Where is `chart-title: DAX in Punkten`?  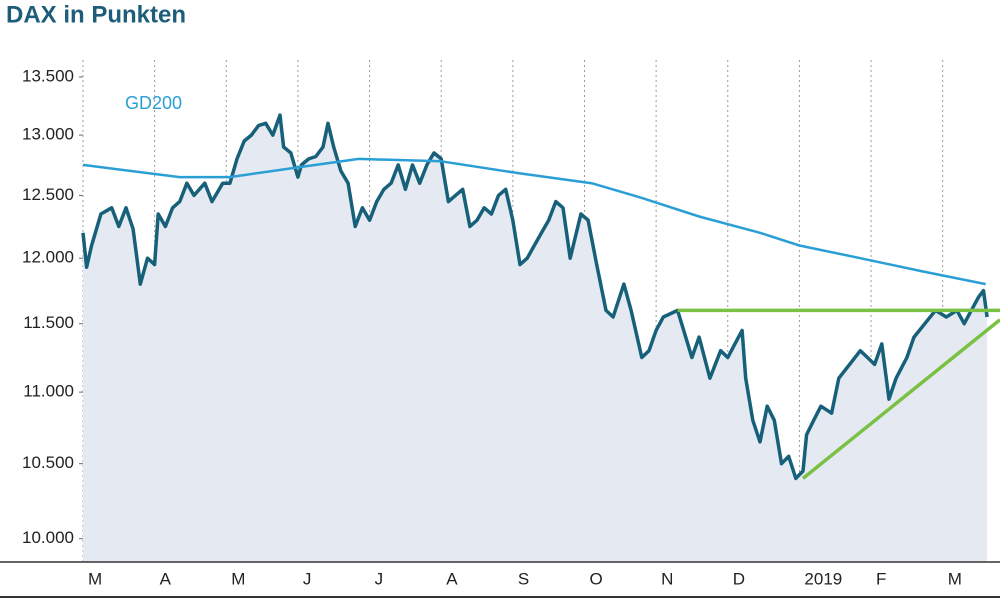
chart-title: DAX in Punkten is located at coordinates (96, 14).